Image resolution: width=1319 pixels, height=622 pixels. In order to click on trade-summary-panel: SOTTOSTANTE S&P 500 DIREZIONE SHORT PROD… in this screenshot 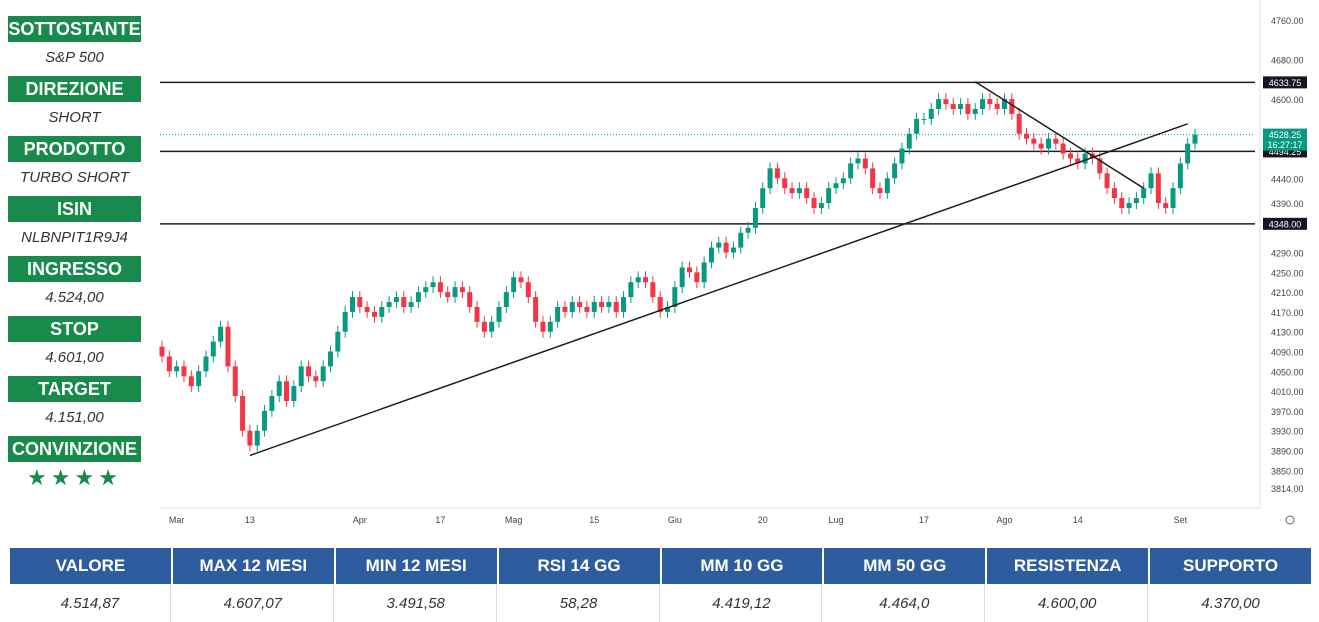, I will do `click(74, 256)`.